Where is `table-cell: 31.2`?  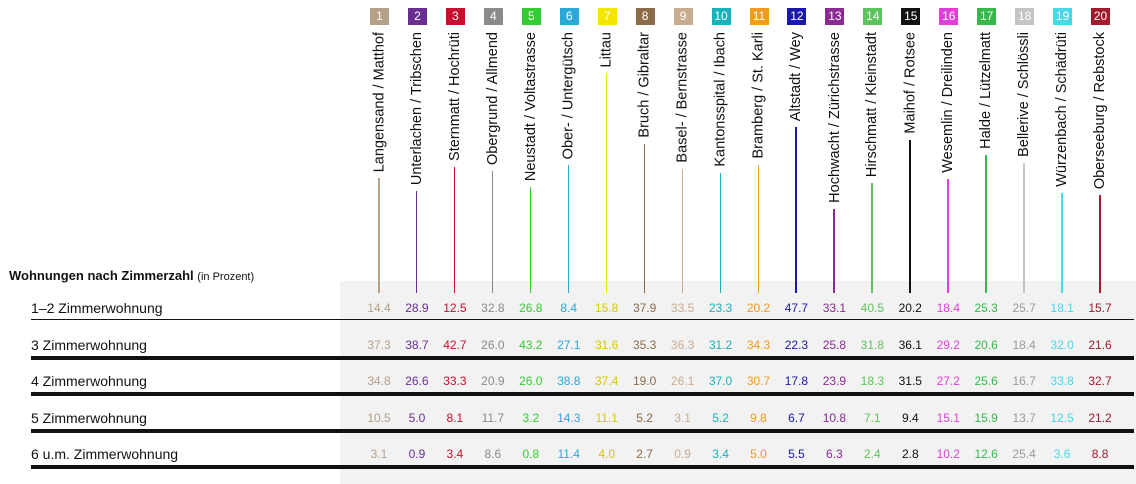
table-cell: 31.2 is located at coordinates (720, 345).